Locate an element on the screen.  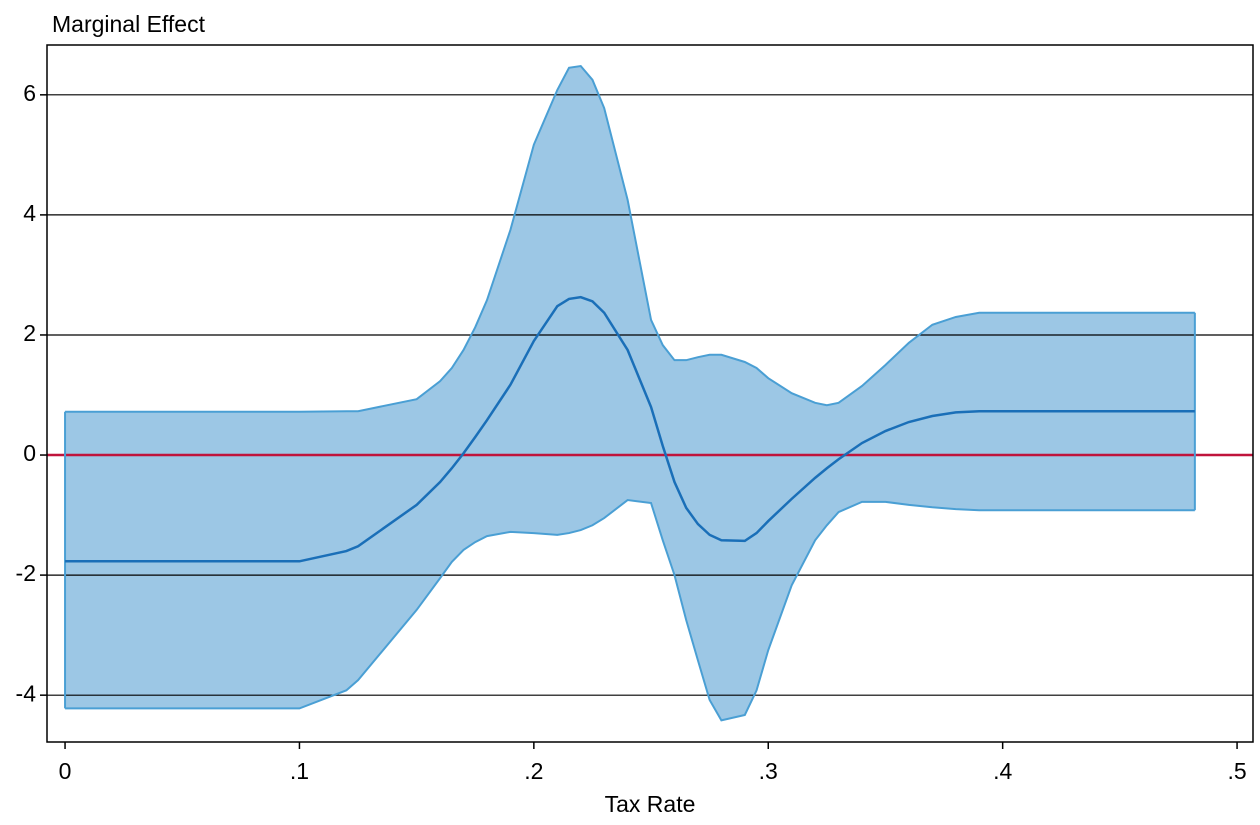
x-tick-label: .5 is located at coordinates (1236, 771).